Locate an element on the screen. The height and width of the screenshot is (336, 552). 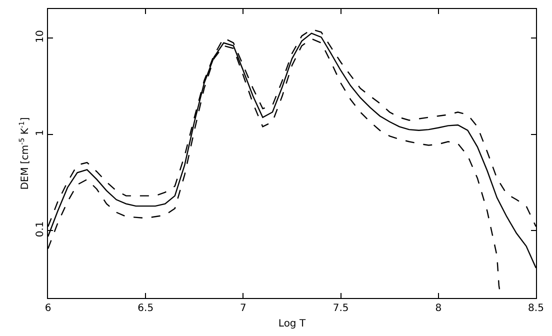
x-axis-title: Log T is located at coordinates (292, 324).